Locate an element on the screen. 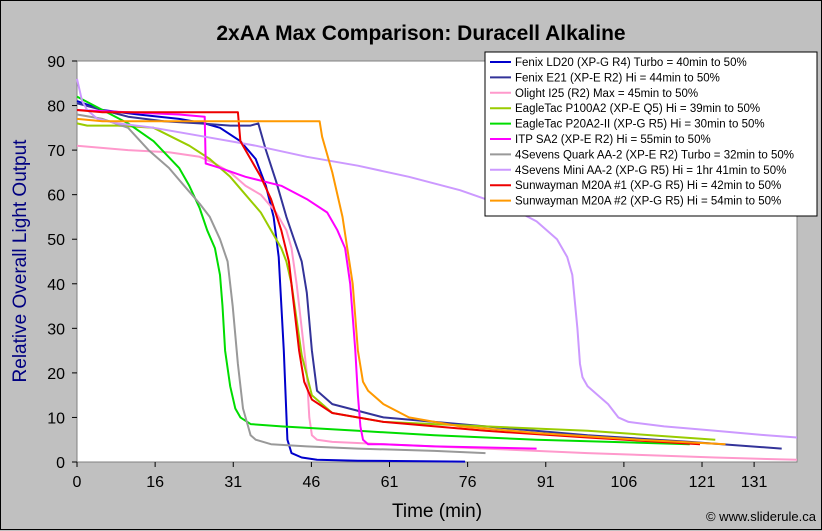 The width and height of the screenshot is (822, 531). y-axis: 0 10 20 30 40 50 60 70 80 90 is located at coordinates (62, 263).